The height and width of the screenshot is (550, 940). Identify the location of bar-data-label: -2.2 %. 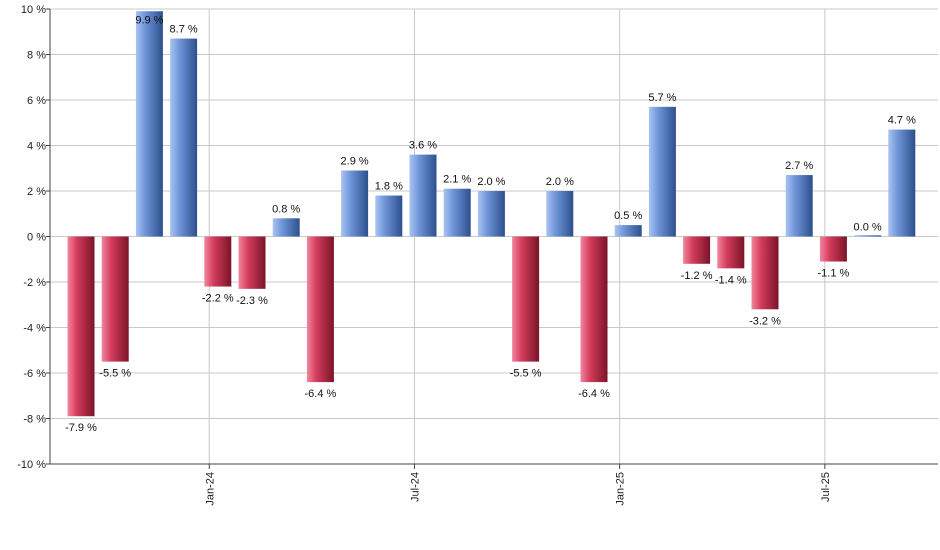
(218, 299).